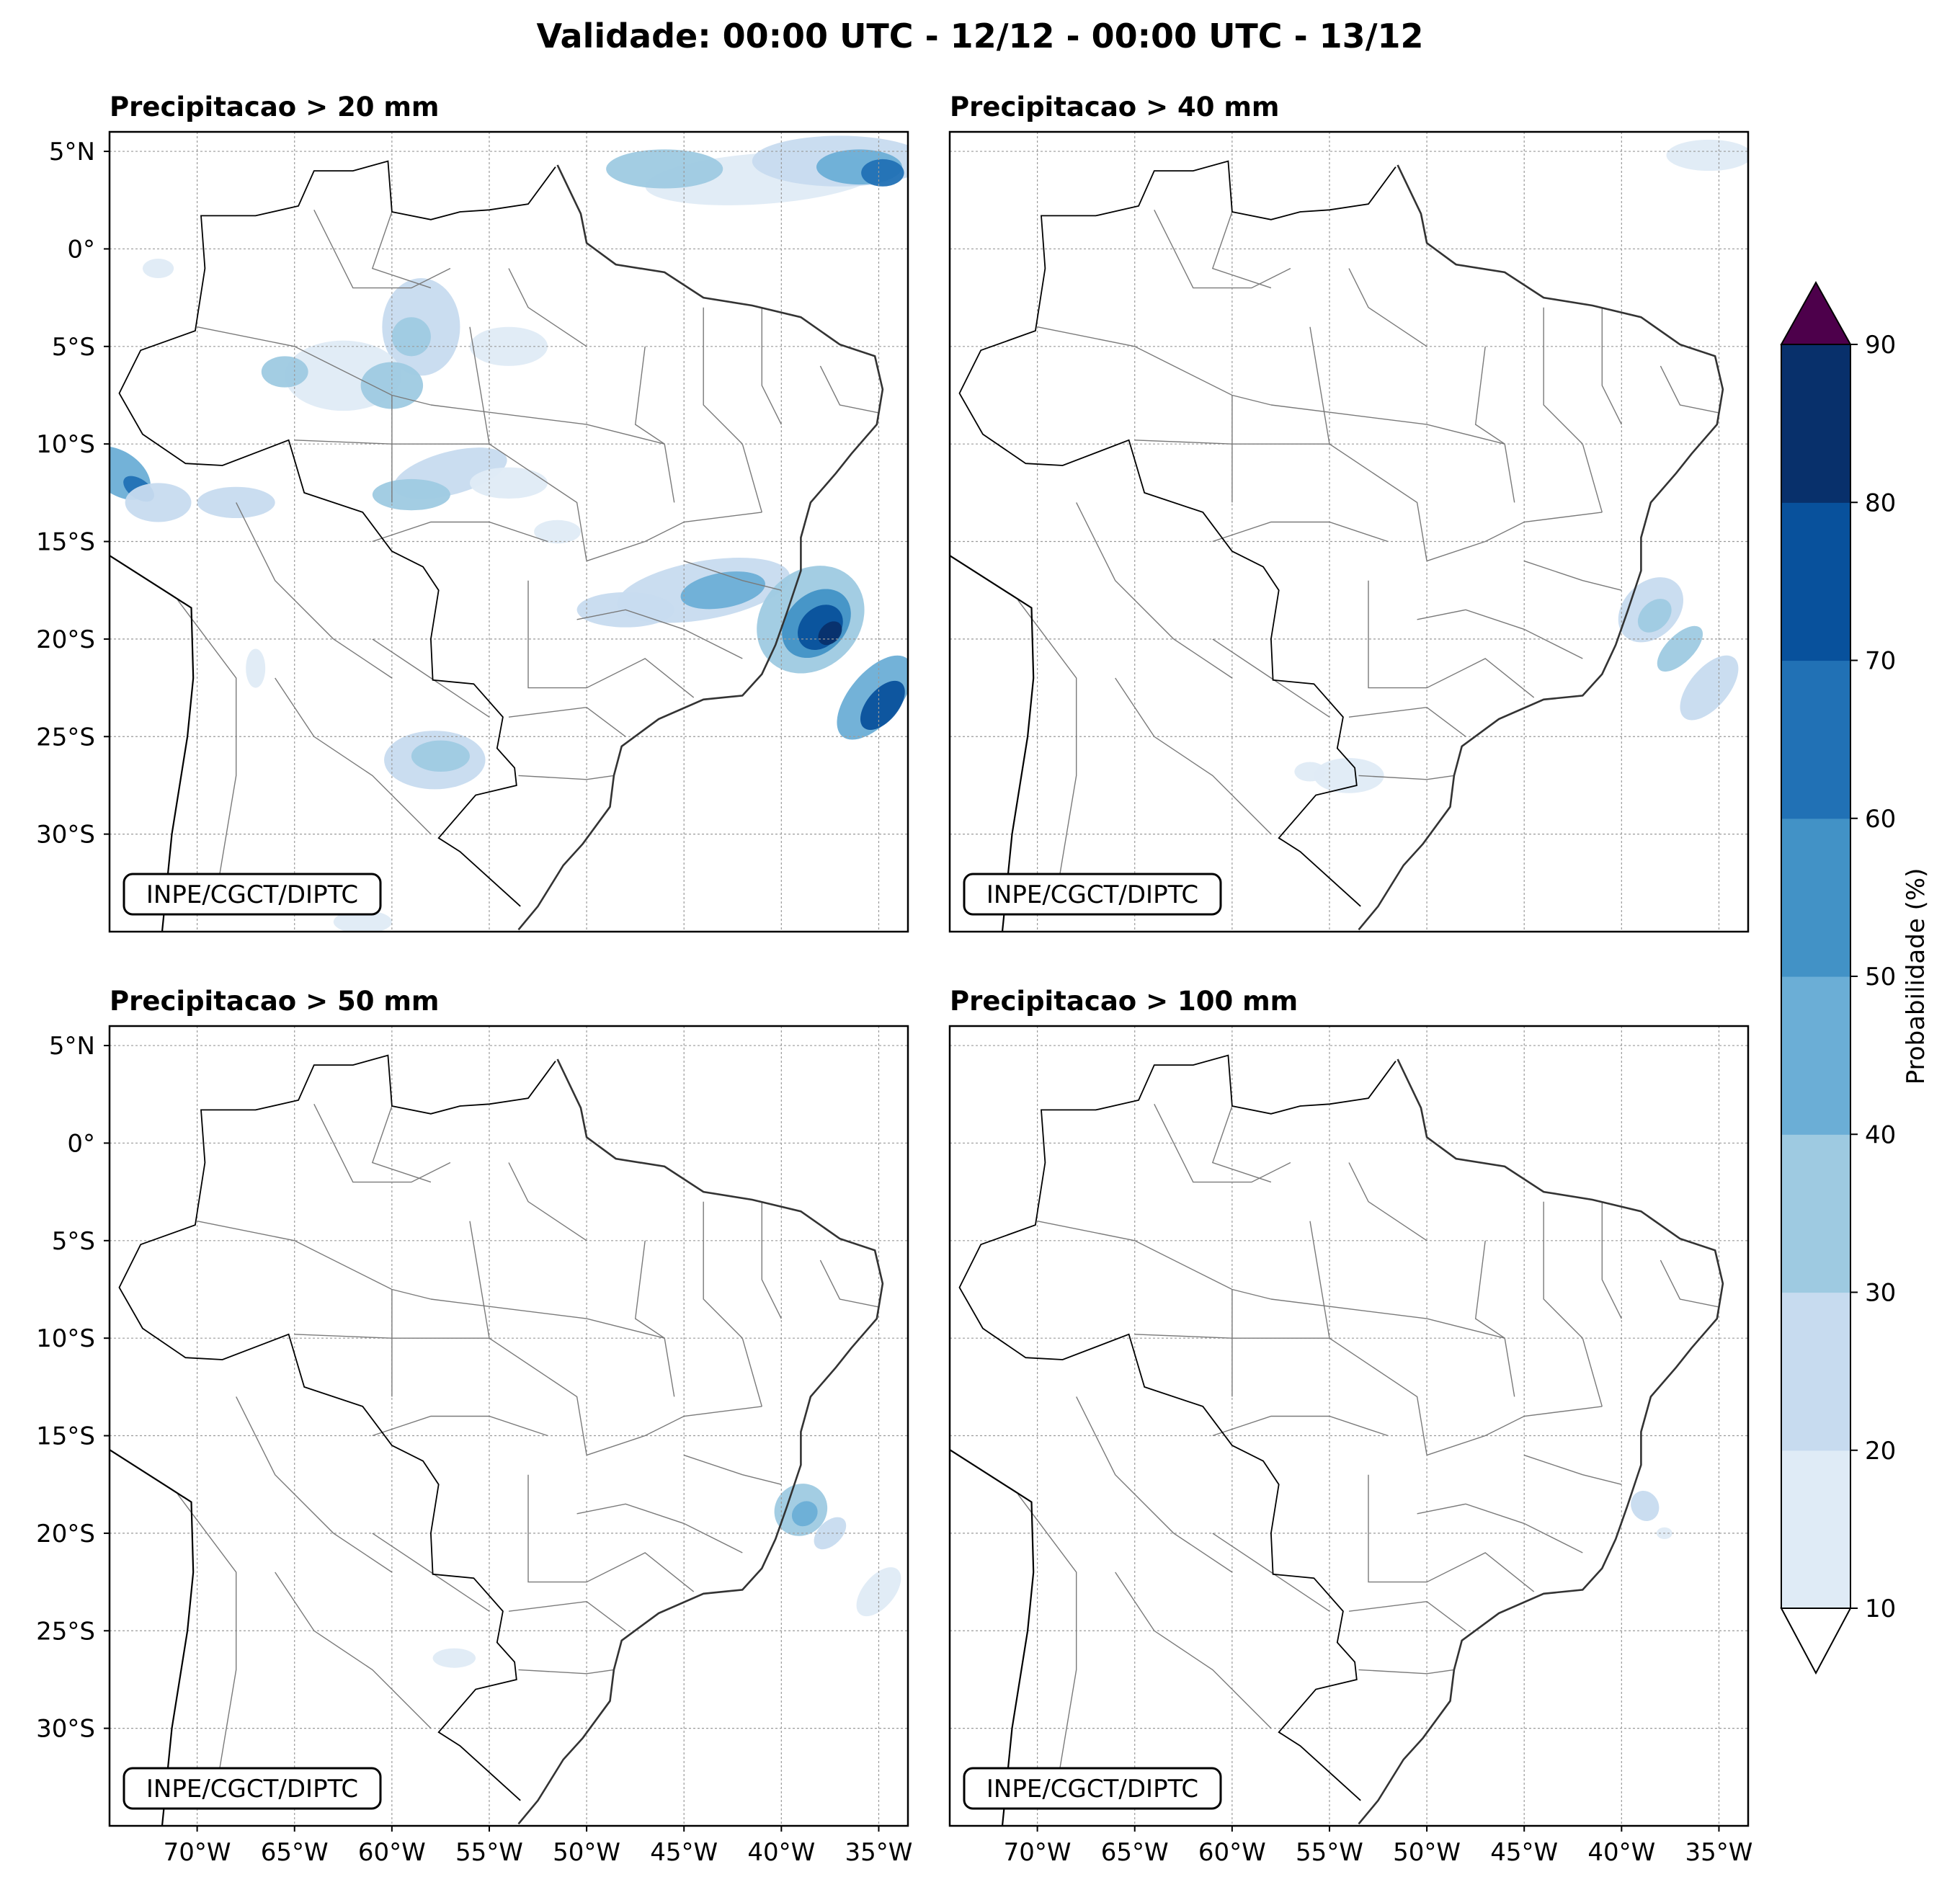 Image resolution: width=1960 pixels, height=1877 pixels. I want to click on colorbar-extend-max, so click(1816, 313).